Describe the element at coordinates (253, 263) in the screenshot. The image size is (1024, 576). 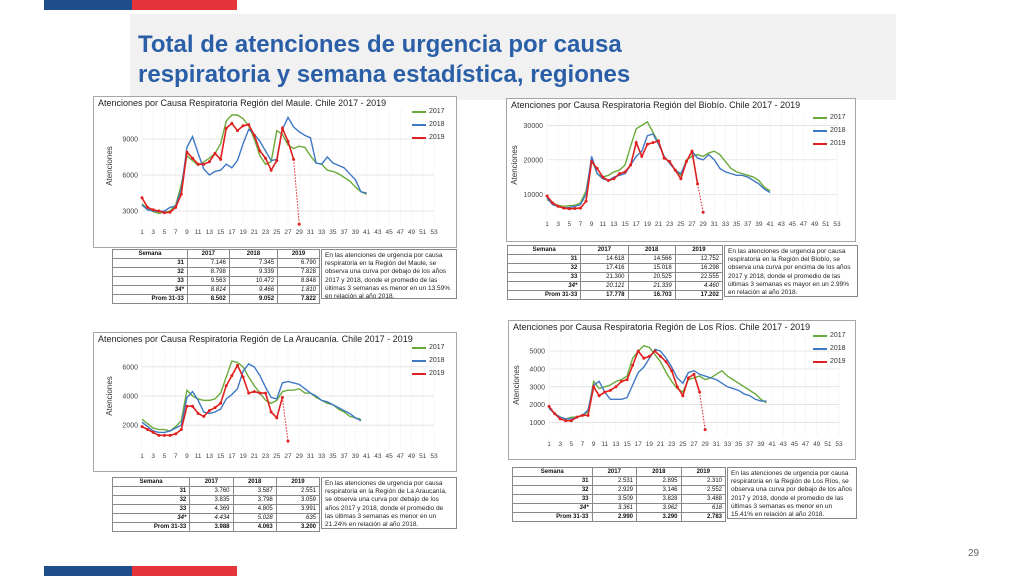
I see `table-cell: 7.345` at that location.